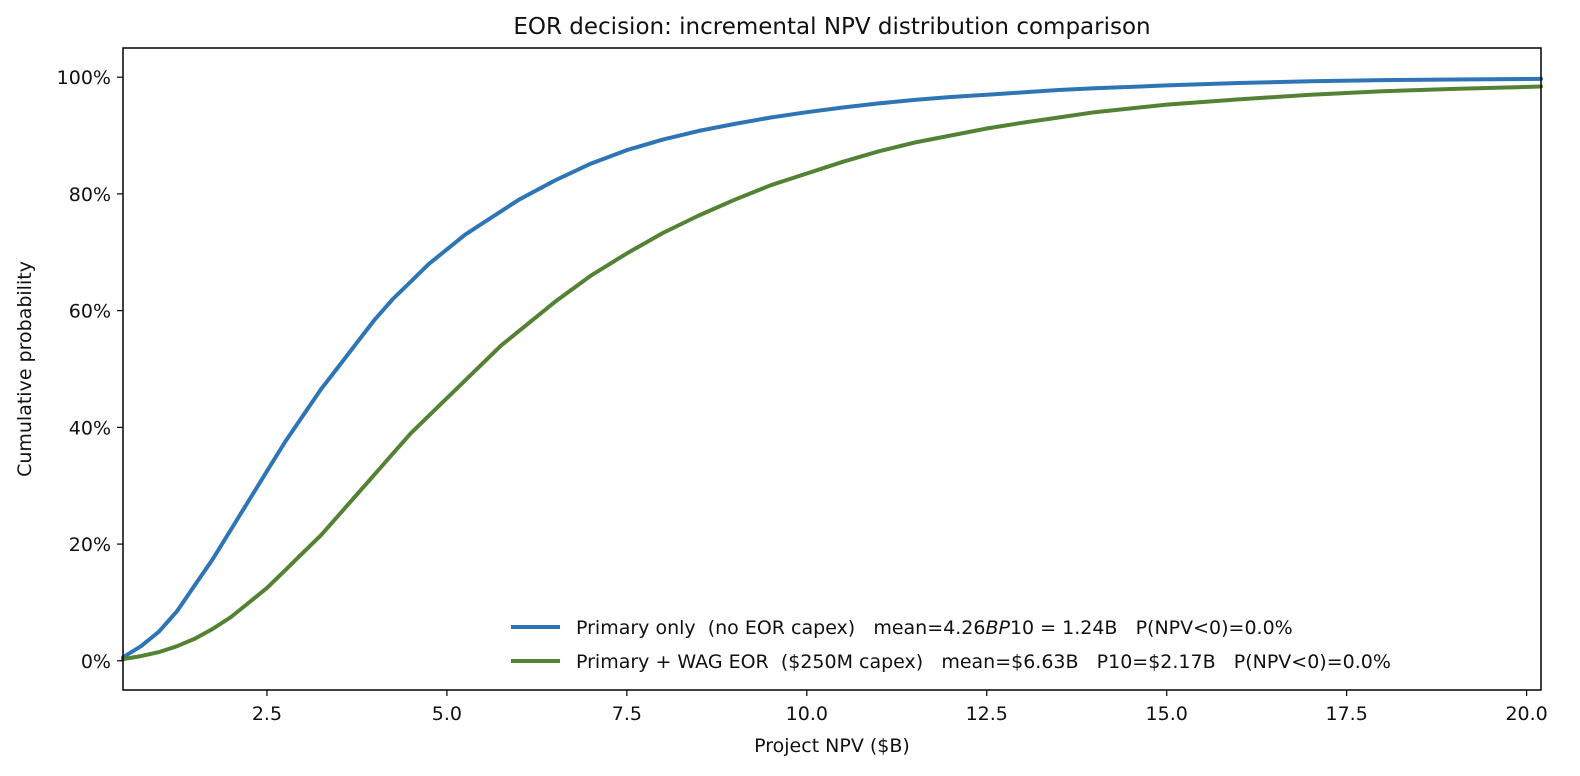  Describe the element at coordinates (90, 545) in the screenshot. I see `y-tick-label: 20%` at that location.